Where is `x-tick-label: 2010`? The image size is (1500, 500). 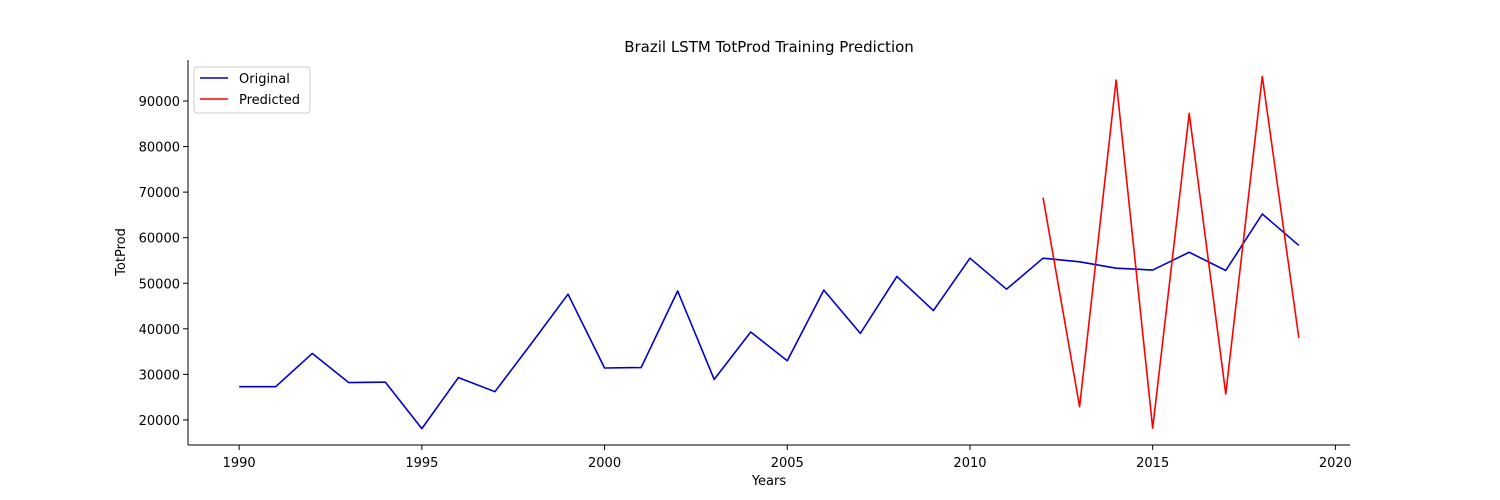 x-tick-label: 2010 is located at coordinates (969, 463).